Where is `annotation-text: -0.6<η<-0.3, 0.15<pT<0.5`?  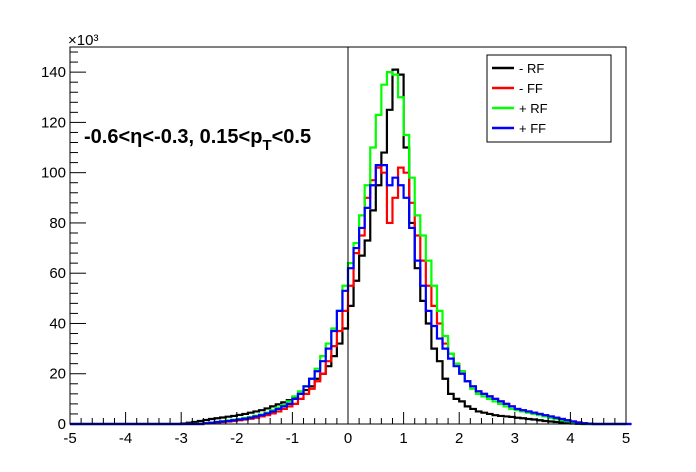 annotation-text: -0.6<η<-0.3, 0.15<pT<0.5 is located at coordinates (197, 140).